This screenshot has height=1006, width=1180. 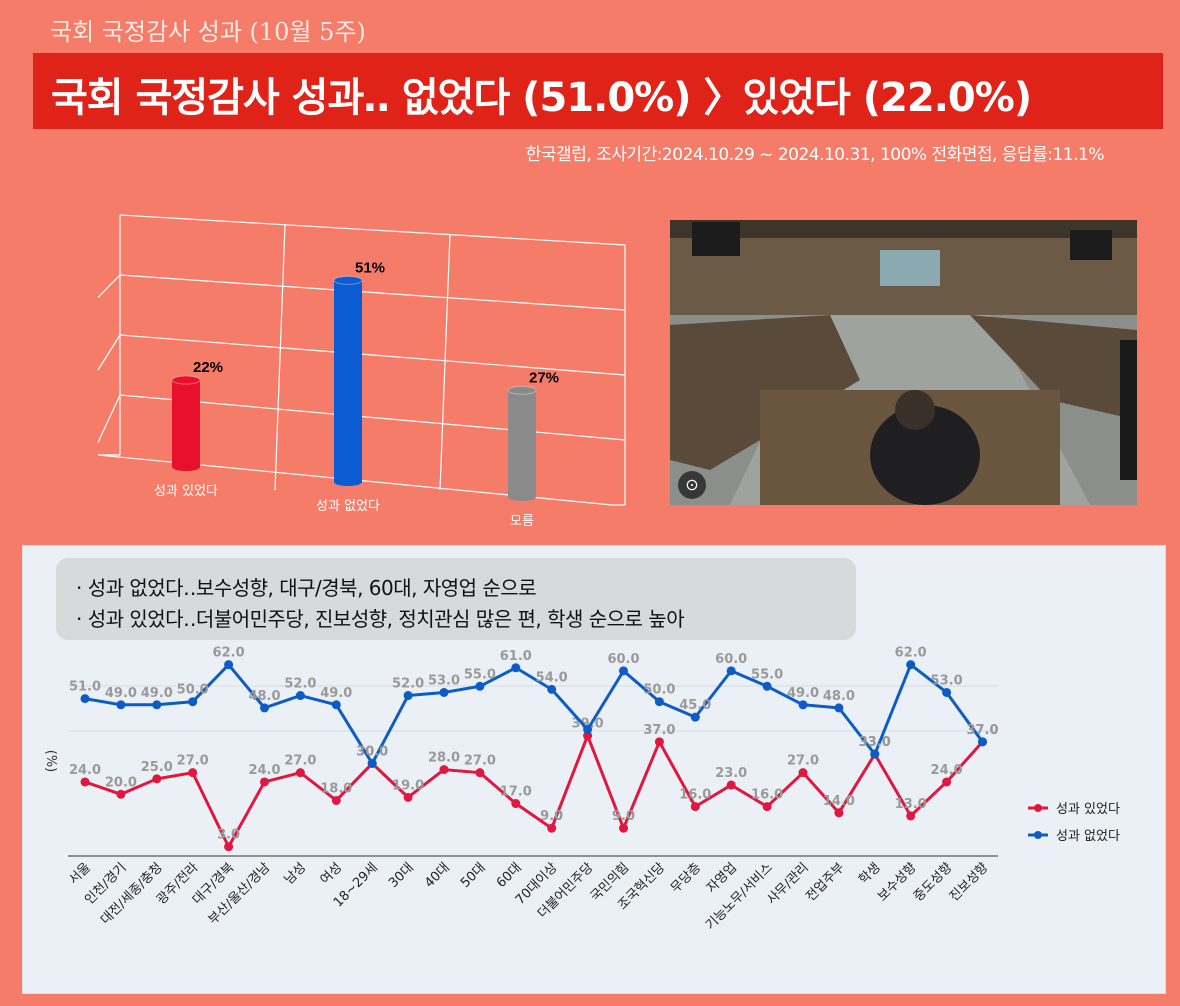 I want to click on data-label: 13.0, so click(x=911, y=804).